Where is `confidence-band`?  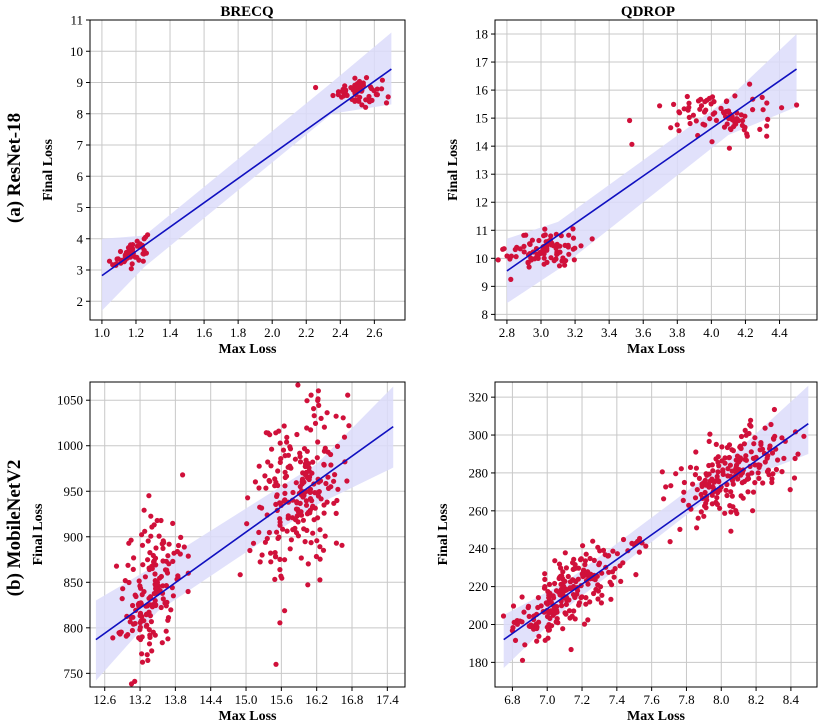 confidence-band is located at coordinates (651, 169).